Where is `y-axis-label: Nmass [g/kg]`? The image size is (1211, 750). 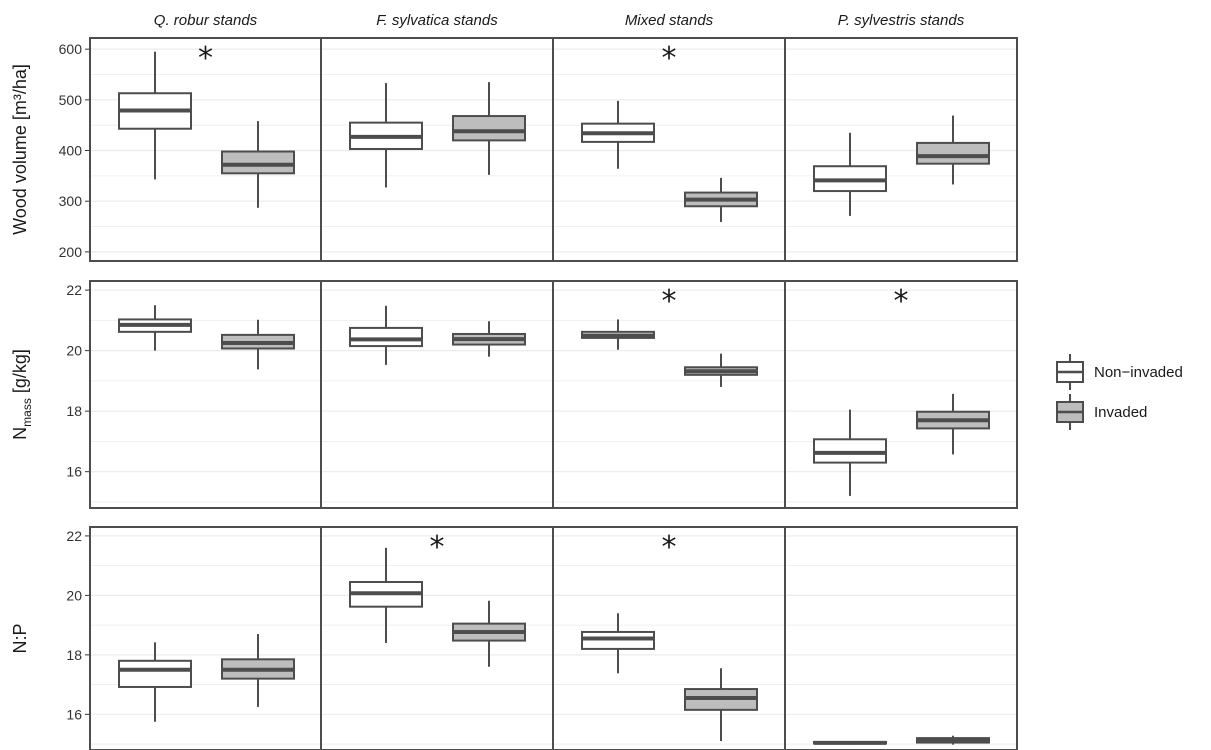
y-axis-label: Nmass [g/kg] is located at coordinates (22, 394).